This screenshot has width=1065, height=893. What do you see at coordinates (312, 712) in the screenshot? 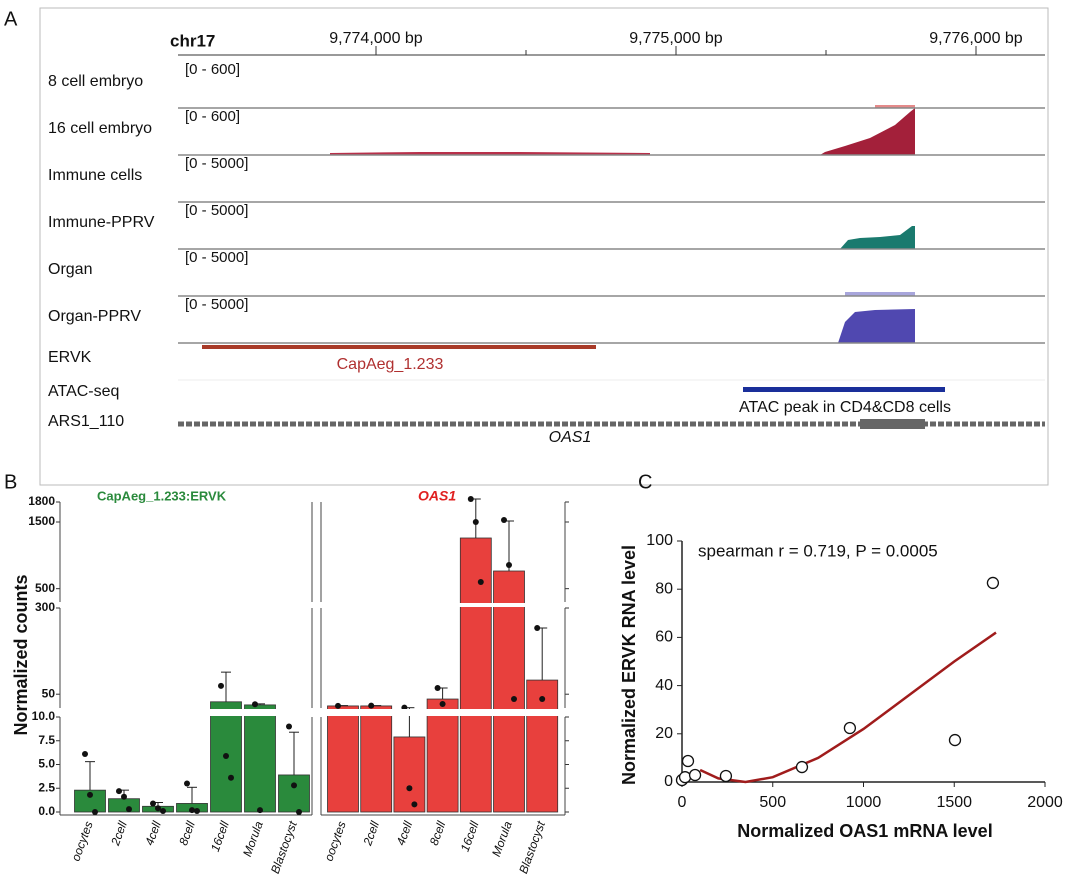
I see `axis-break` at bounding box center [312, 712].